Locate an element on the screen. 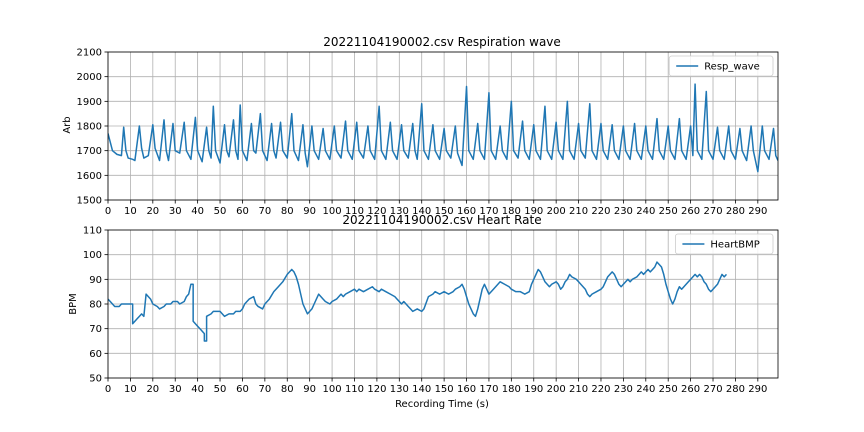 This screenshot has height=432, width=864. y-tick-label: 2000 is located at coordinates (89, 77).